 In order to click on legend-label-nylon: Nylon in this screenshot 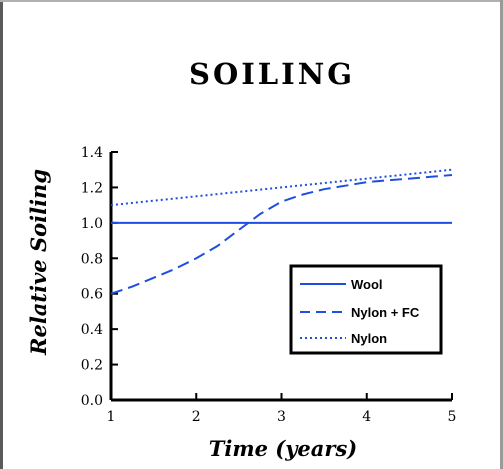, I will do `click(369, 338)`.